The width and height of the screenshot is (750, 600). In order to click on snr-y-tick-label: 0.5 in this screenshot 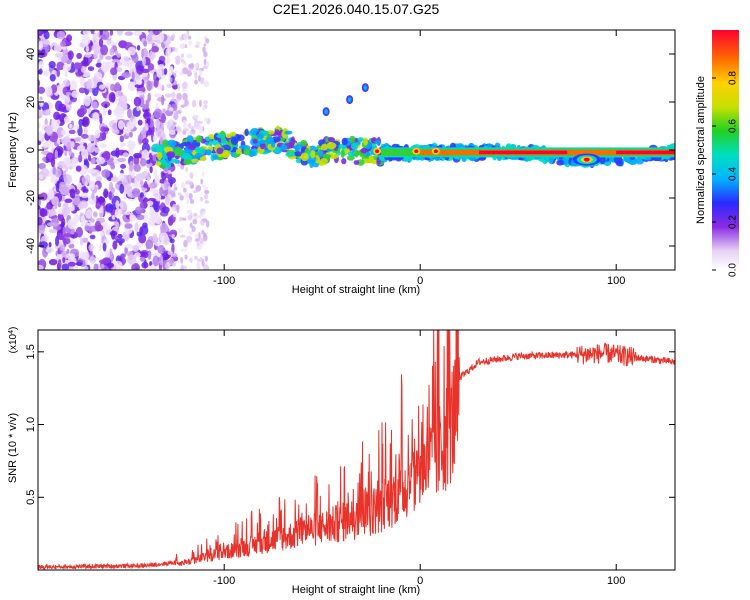, I will do `click(31, 497)`.